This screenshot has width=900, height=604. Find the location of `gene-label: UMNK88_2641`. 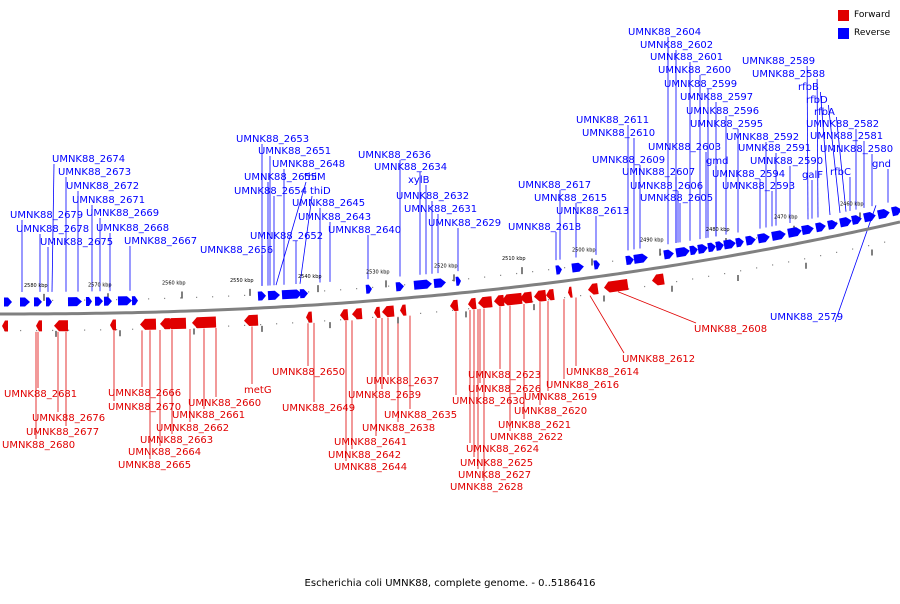

gene-label: UMNK88_2641 is located at coordinates (370, 442).